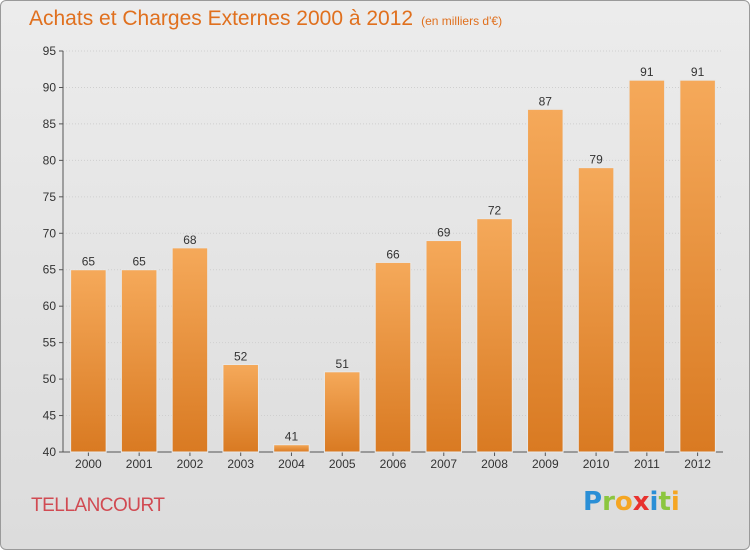 The image size is (750, 550). What do you see at coordinates (98, 505) in the screenshot?
I see `city-name: TELLANCOURT` at bounding box center [98, 505].